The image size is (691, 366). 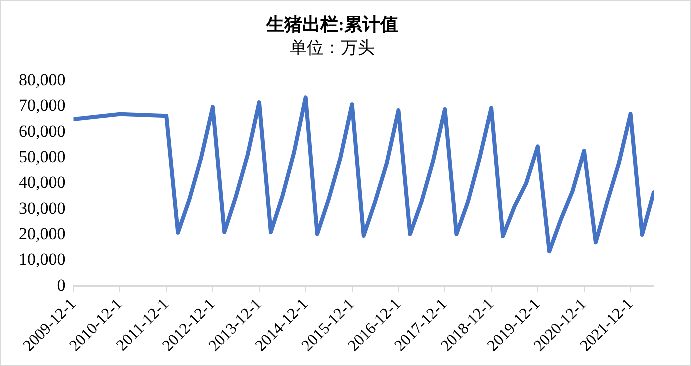 What do you see at coordinates (42, 131) in the screenshot?
I see `y-tick-label: 60,000` at bounding box center [42, 131].